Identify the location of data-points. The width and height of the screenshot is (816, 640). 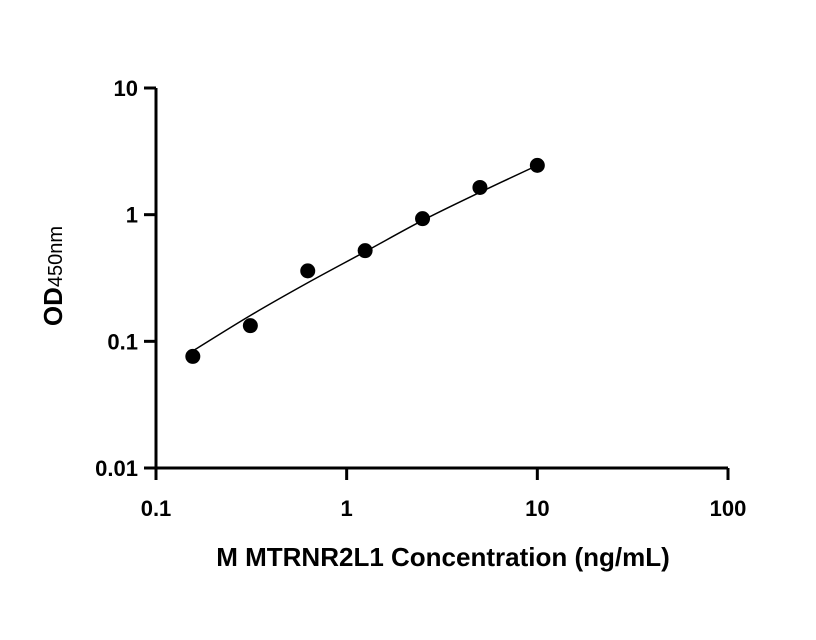
(365, 260).